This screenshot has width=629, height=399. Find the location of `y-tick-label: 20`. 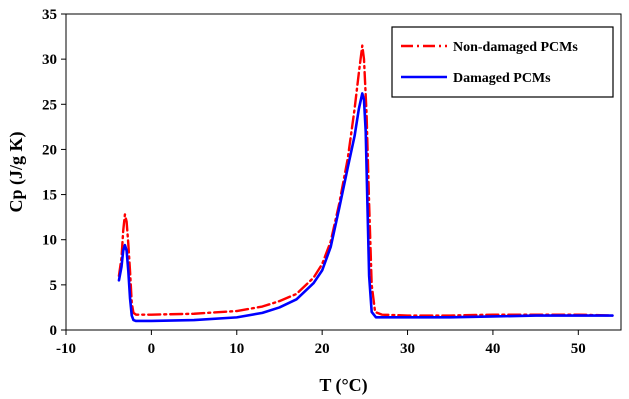

y-tick-label: 20 is located at coordinates (49, 150).